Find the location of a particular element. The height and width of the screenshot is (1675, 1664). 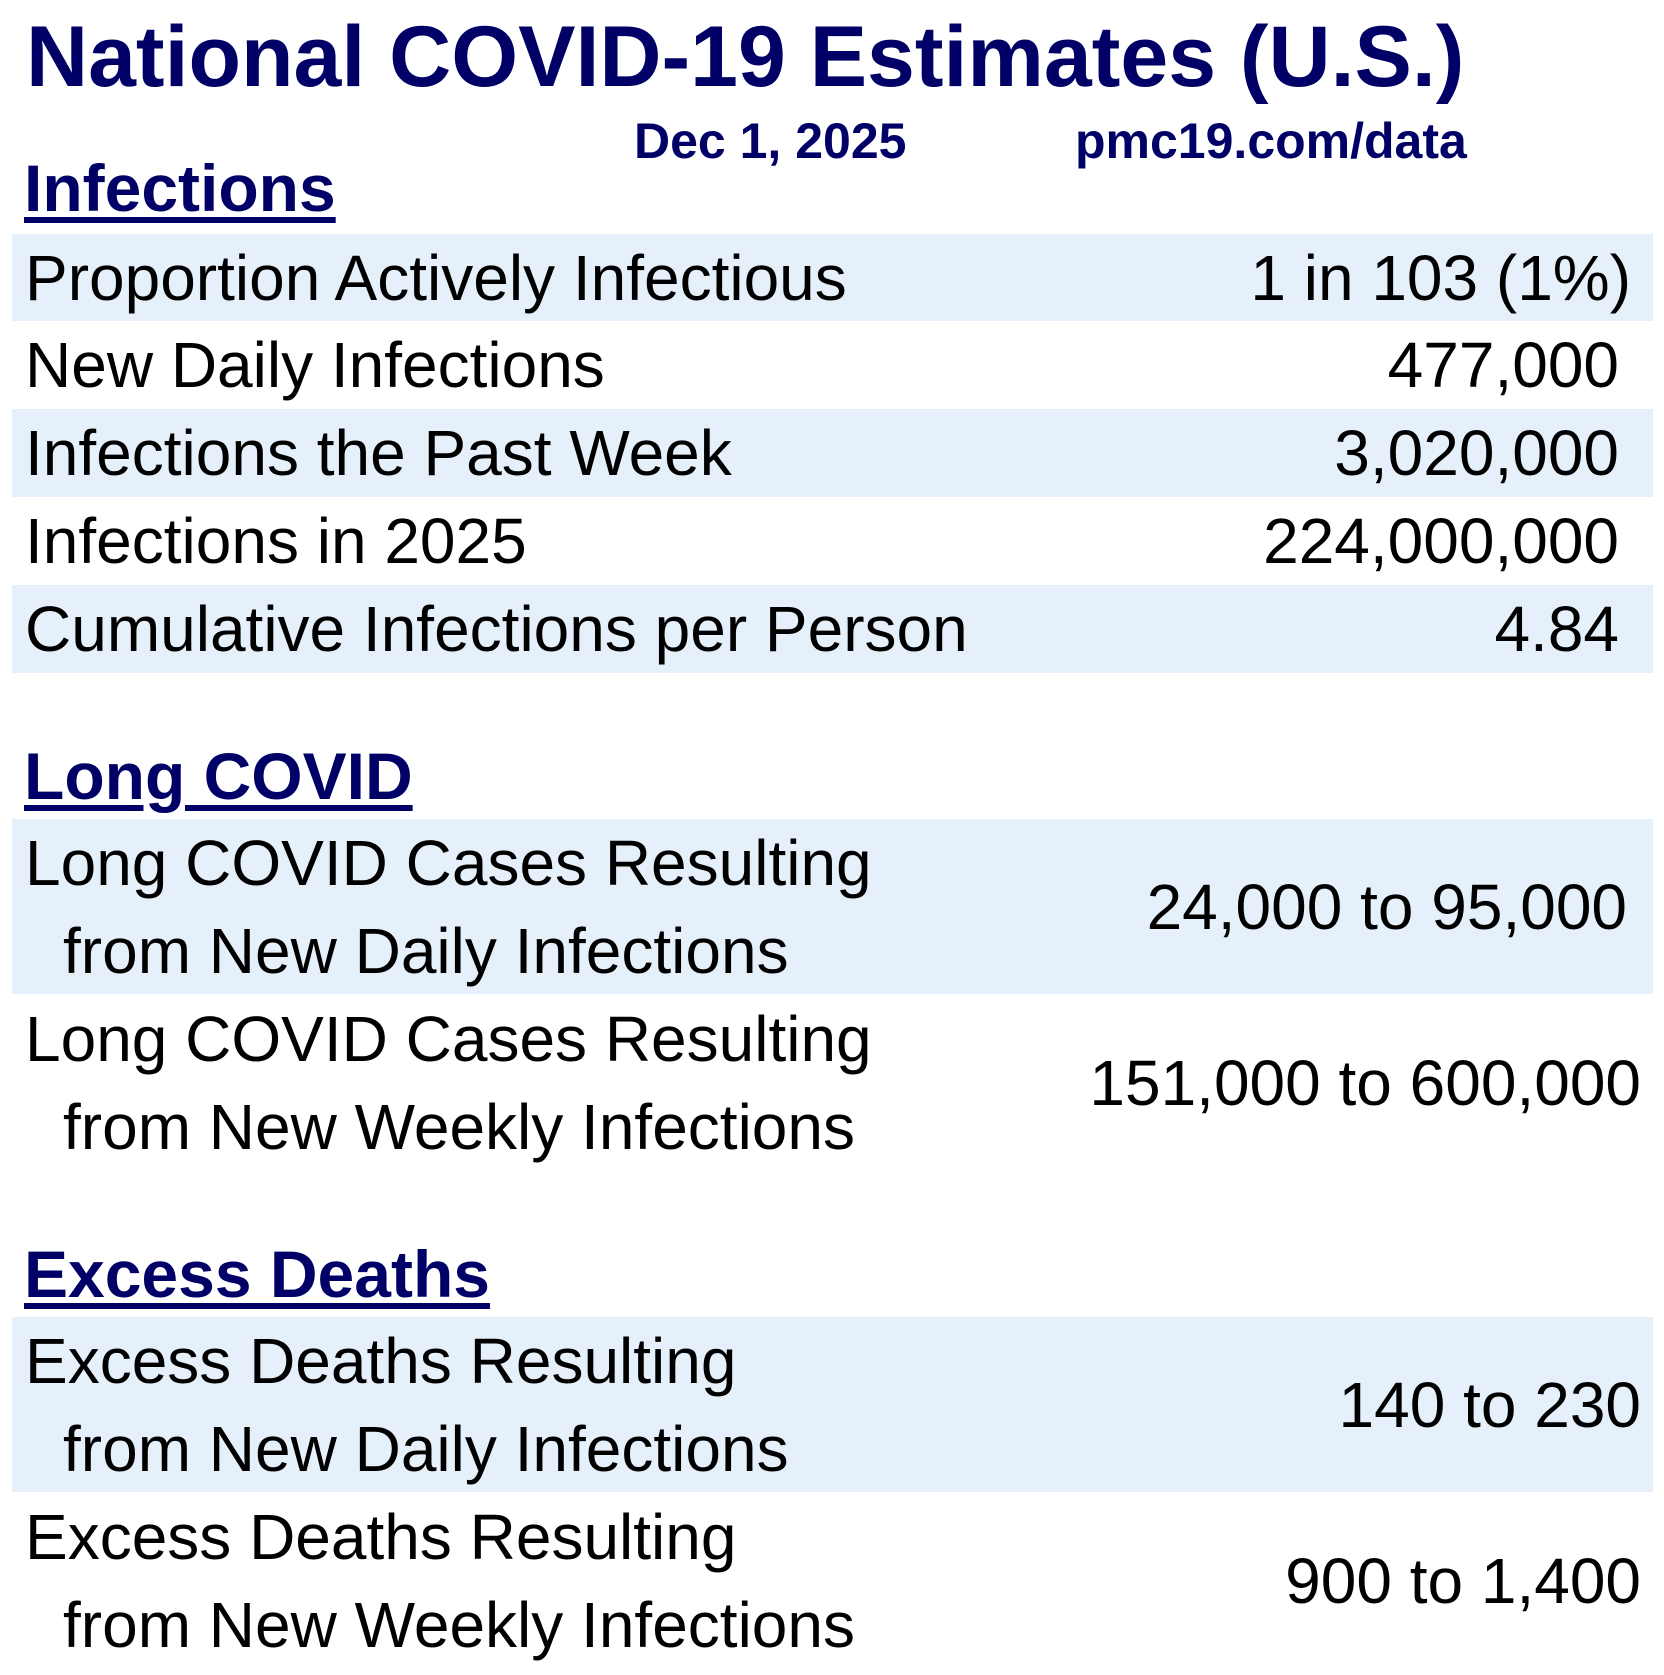

table-row: Infections the Past Week 3,020,000 is located at coordinates (832, 453).